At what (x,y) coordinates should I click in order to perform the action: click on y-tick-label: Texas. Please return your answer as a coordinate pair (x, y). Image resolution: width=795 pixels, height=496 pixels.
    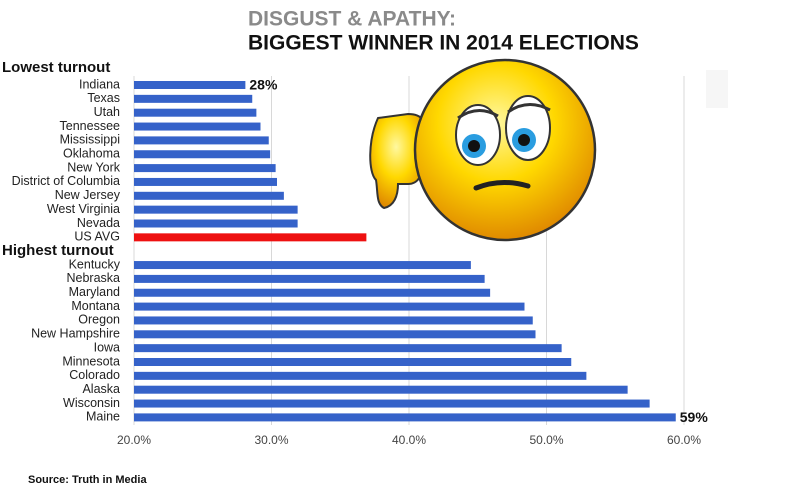
    Looking at the image, I should click on (103, 98).